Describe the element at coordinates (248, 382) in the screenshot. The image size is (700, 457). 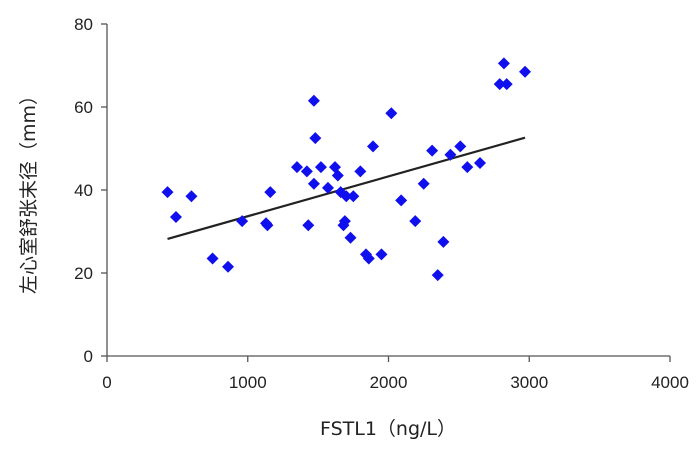
I see `x-tick-label: 1000` at that location.